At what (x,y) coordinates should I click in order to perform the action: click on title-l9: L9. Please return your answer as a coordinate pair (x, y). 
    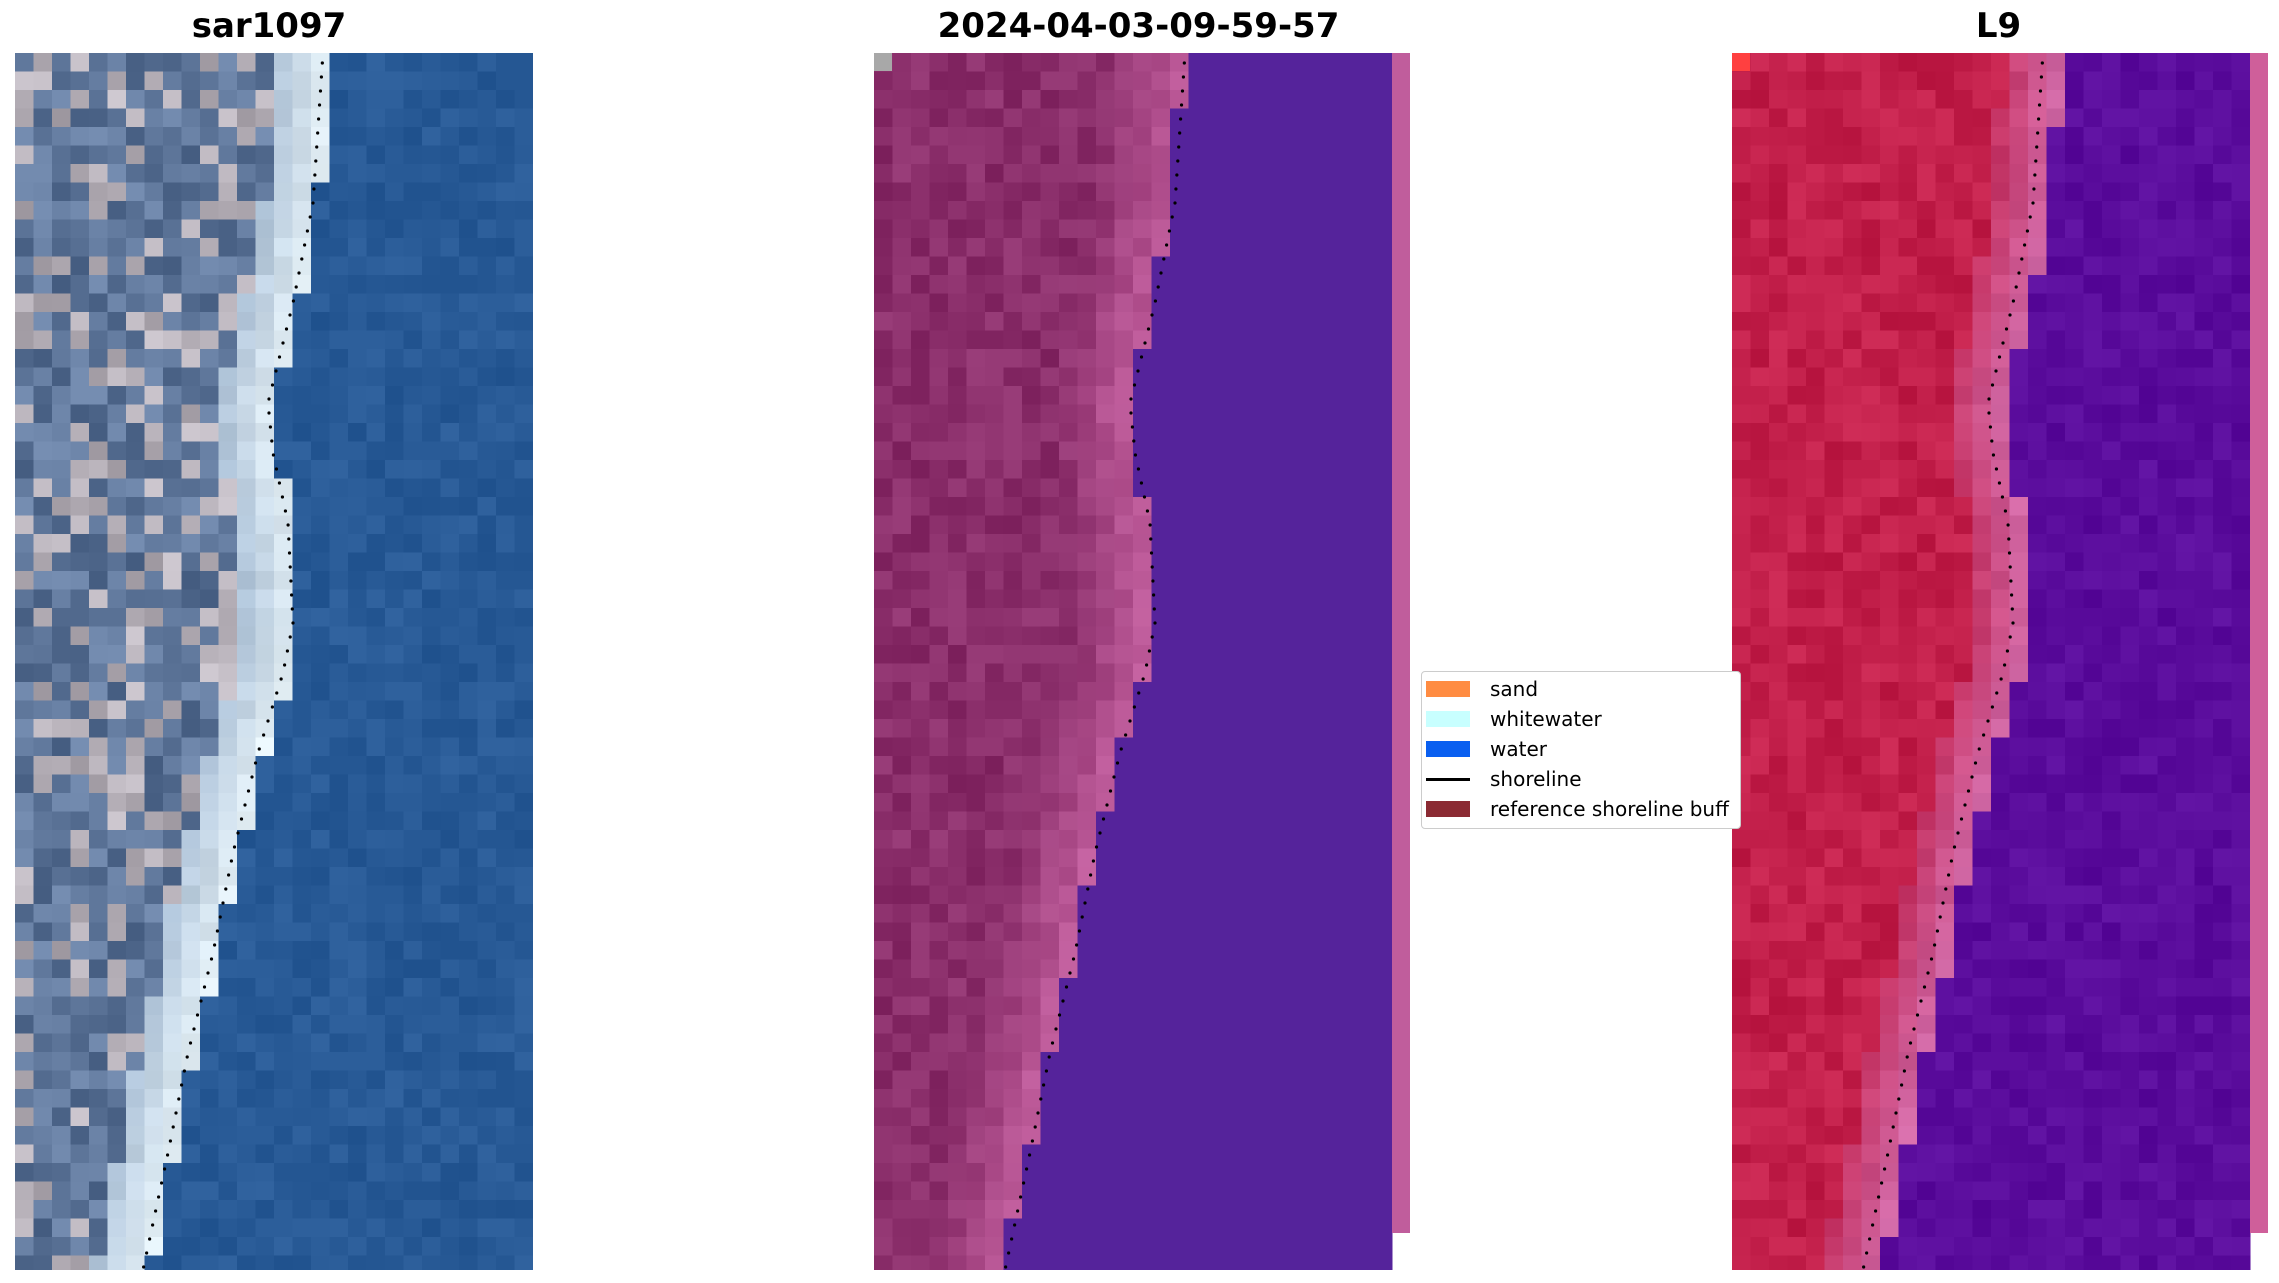
    Looking at the image, I should click on (1998, 26).